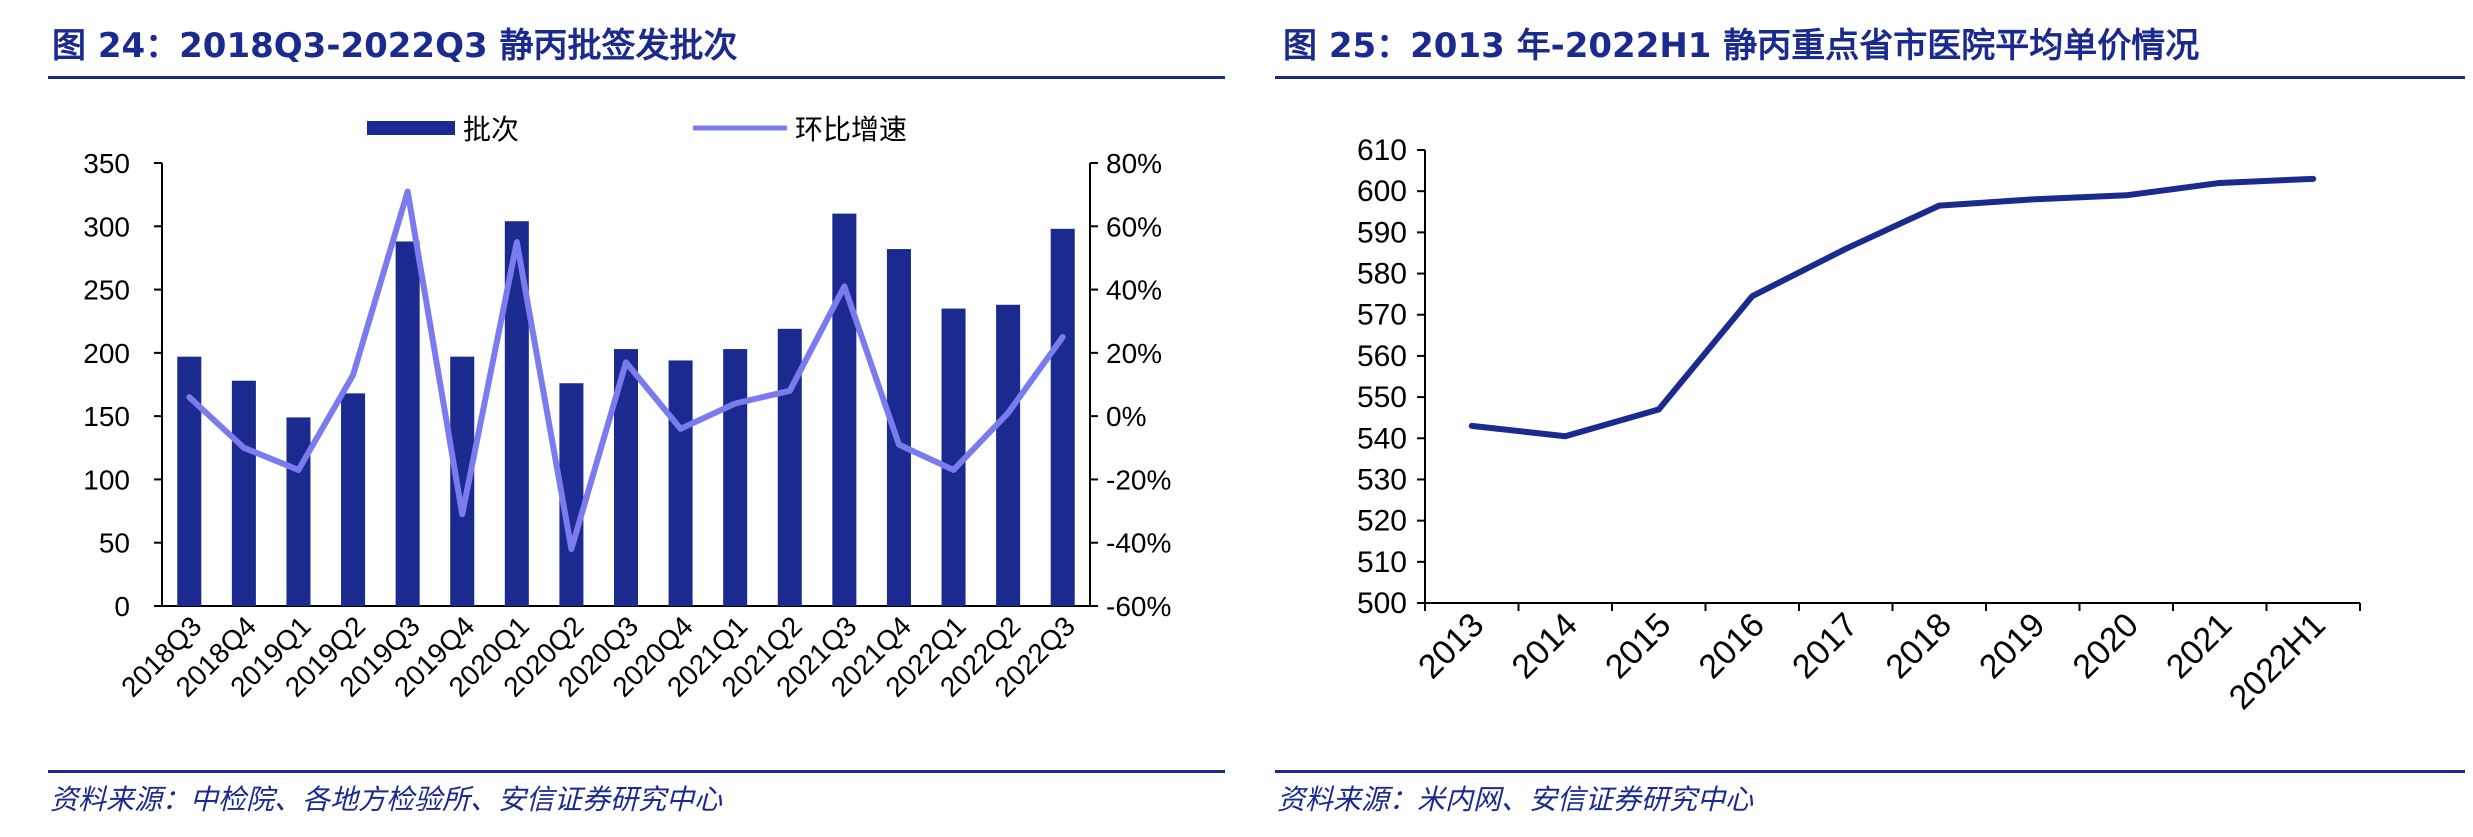  What do you see at coordinates (1382, 603) in the screenshot?
I see `y-tick-label: 500` at bounding box center [1382, 603].